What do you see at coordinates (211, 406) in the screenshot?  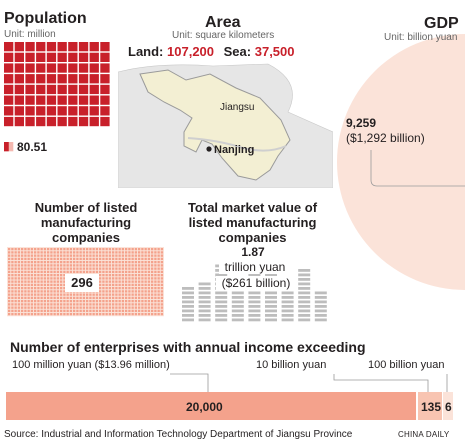 I see `enterprises-bar-100-million` at bounding box center [211, 406].